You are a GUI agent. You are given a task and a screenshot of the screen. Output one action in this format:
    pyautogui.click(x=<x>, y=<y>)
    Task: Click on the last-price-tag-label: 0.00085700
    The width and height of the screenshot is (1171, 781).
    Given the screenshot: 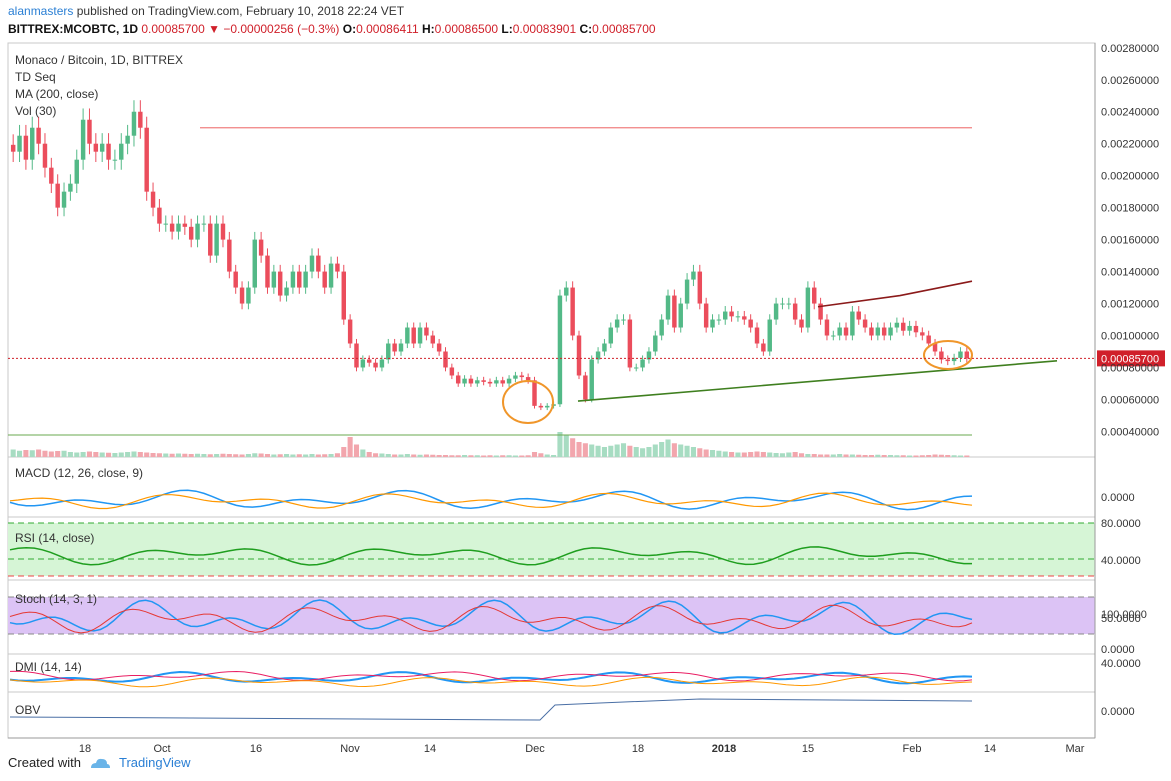 What is the action you would take?
    pyautogui.click(x=1130, y=359)
    